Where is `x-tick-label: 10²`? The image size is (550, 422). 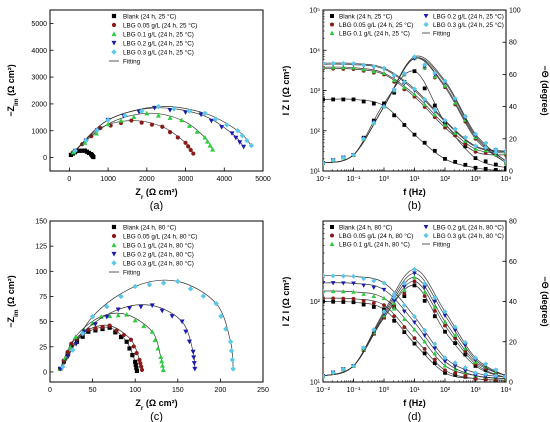
x-tick-label: 10² is located at coordinates (445, 179).